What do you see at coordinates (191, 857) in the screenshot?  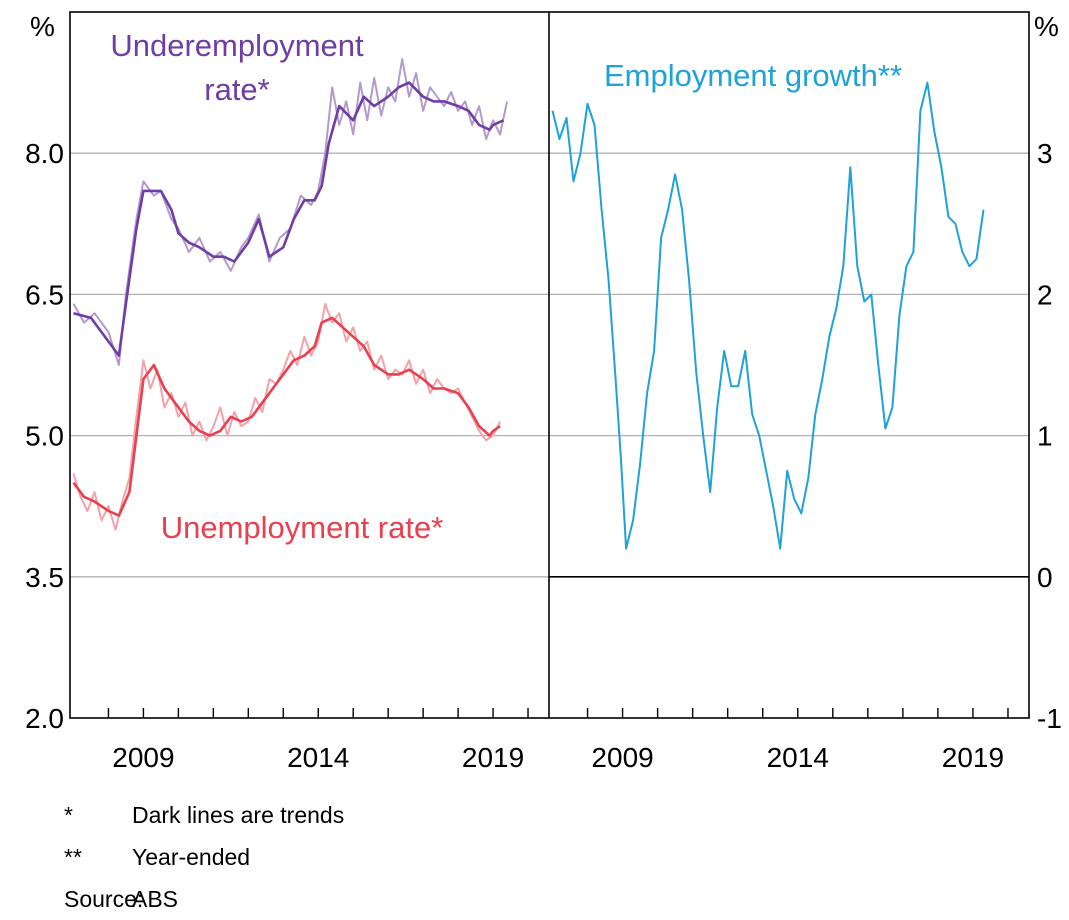 I see `note-text: Year-ended` at bounding box center [191, 857].